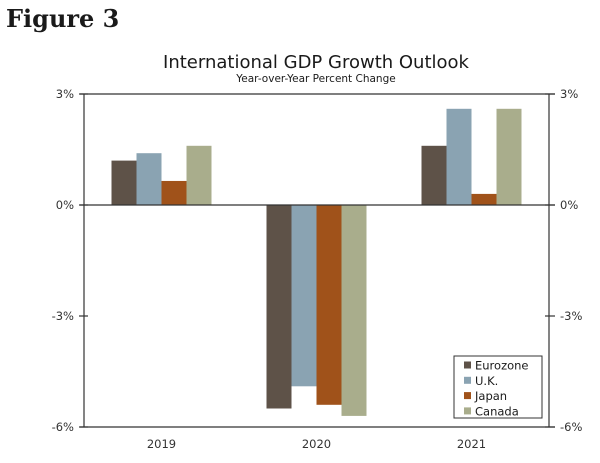  What do you see at coordinates (502, 366) in the screenshot?
I see `legend-label: Eurozone` at bounding box center [502, 366].